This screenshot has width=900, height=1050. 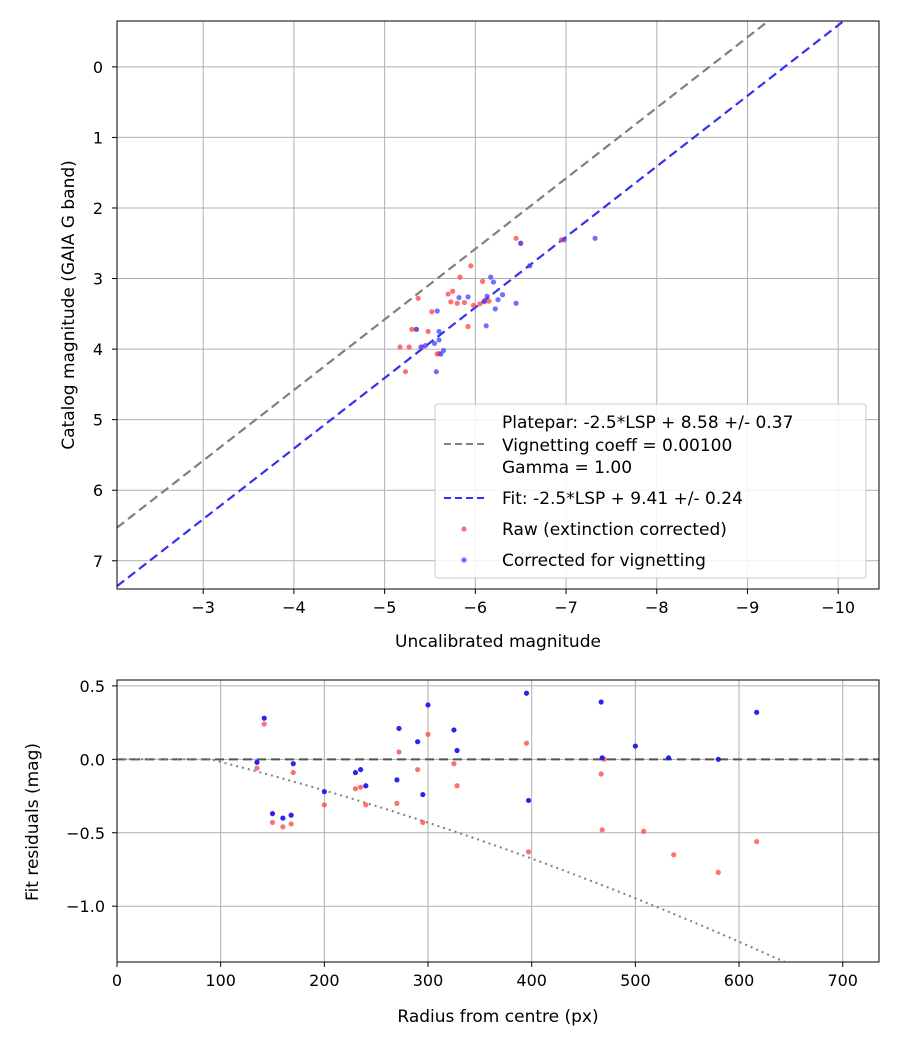 What do you see at coordinates (69, 305) in the screenshot?
I see `top-y-axis-label: Catalog magnitude (GAIA G band)` at bounding box center [69, 305].